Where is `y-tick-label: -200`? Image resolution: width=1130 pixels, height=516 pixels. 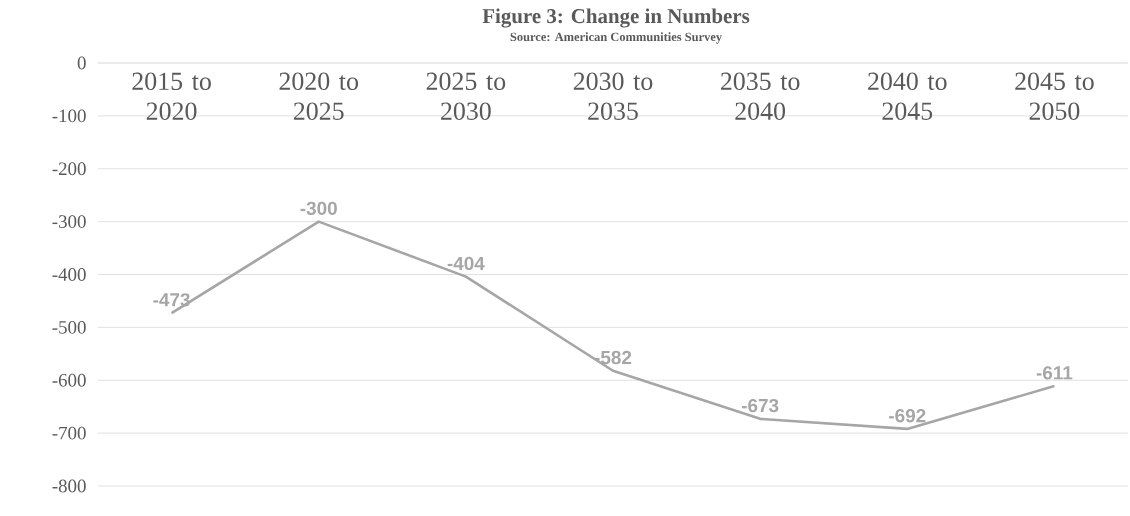 y-tick-label: -200 is located at coordinates (69, 169).